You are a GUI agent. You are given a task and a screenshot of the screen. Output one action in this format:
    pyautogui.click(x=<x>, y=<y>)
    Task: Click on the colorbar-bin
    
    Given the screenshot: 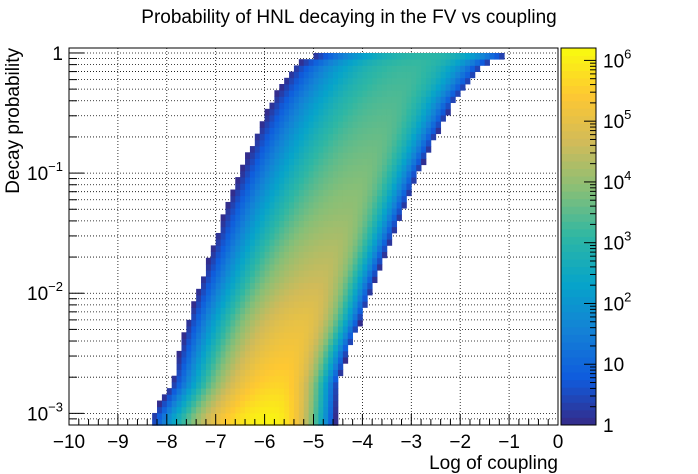 What is the action you would take?
    pyautogui.click(x=578, y=195)
    